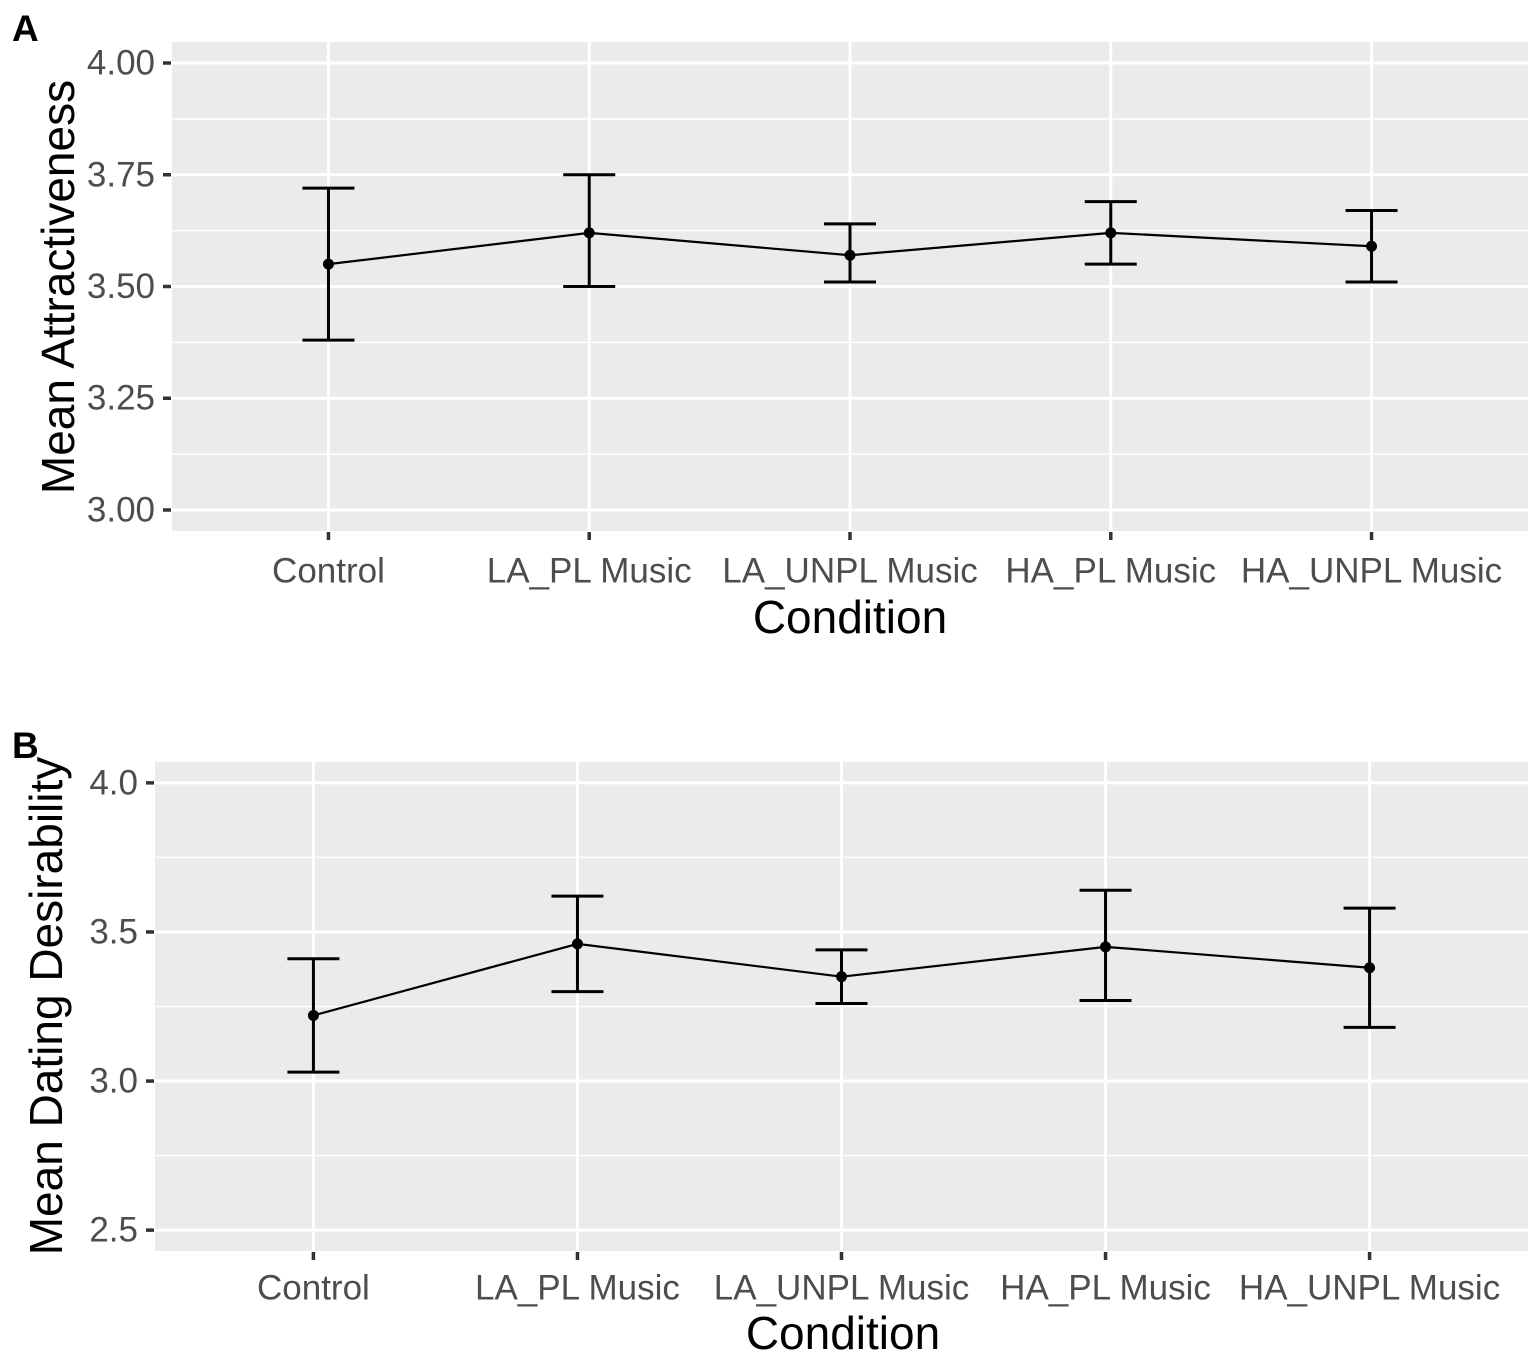  I want to click on panel-a-x-axis-title: Condition, so click(850, 617).